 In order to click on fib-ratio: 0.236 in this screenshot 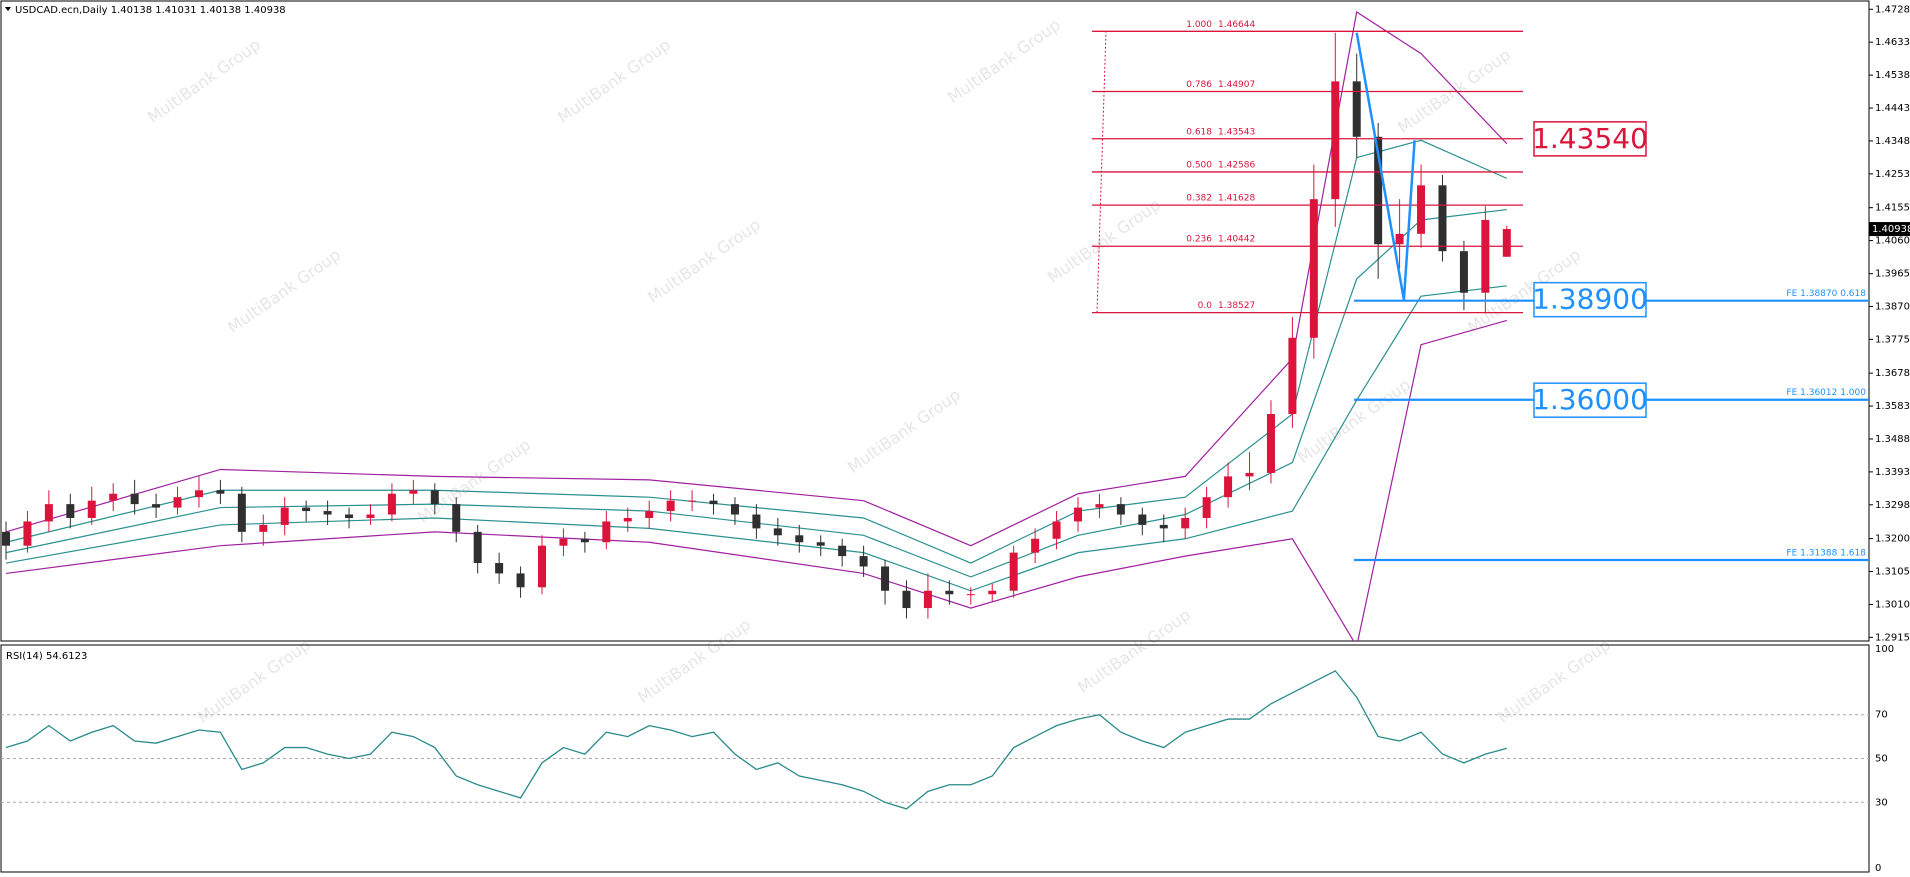, I will do `click(1199, 240)`.